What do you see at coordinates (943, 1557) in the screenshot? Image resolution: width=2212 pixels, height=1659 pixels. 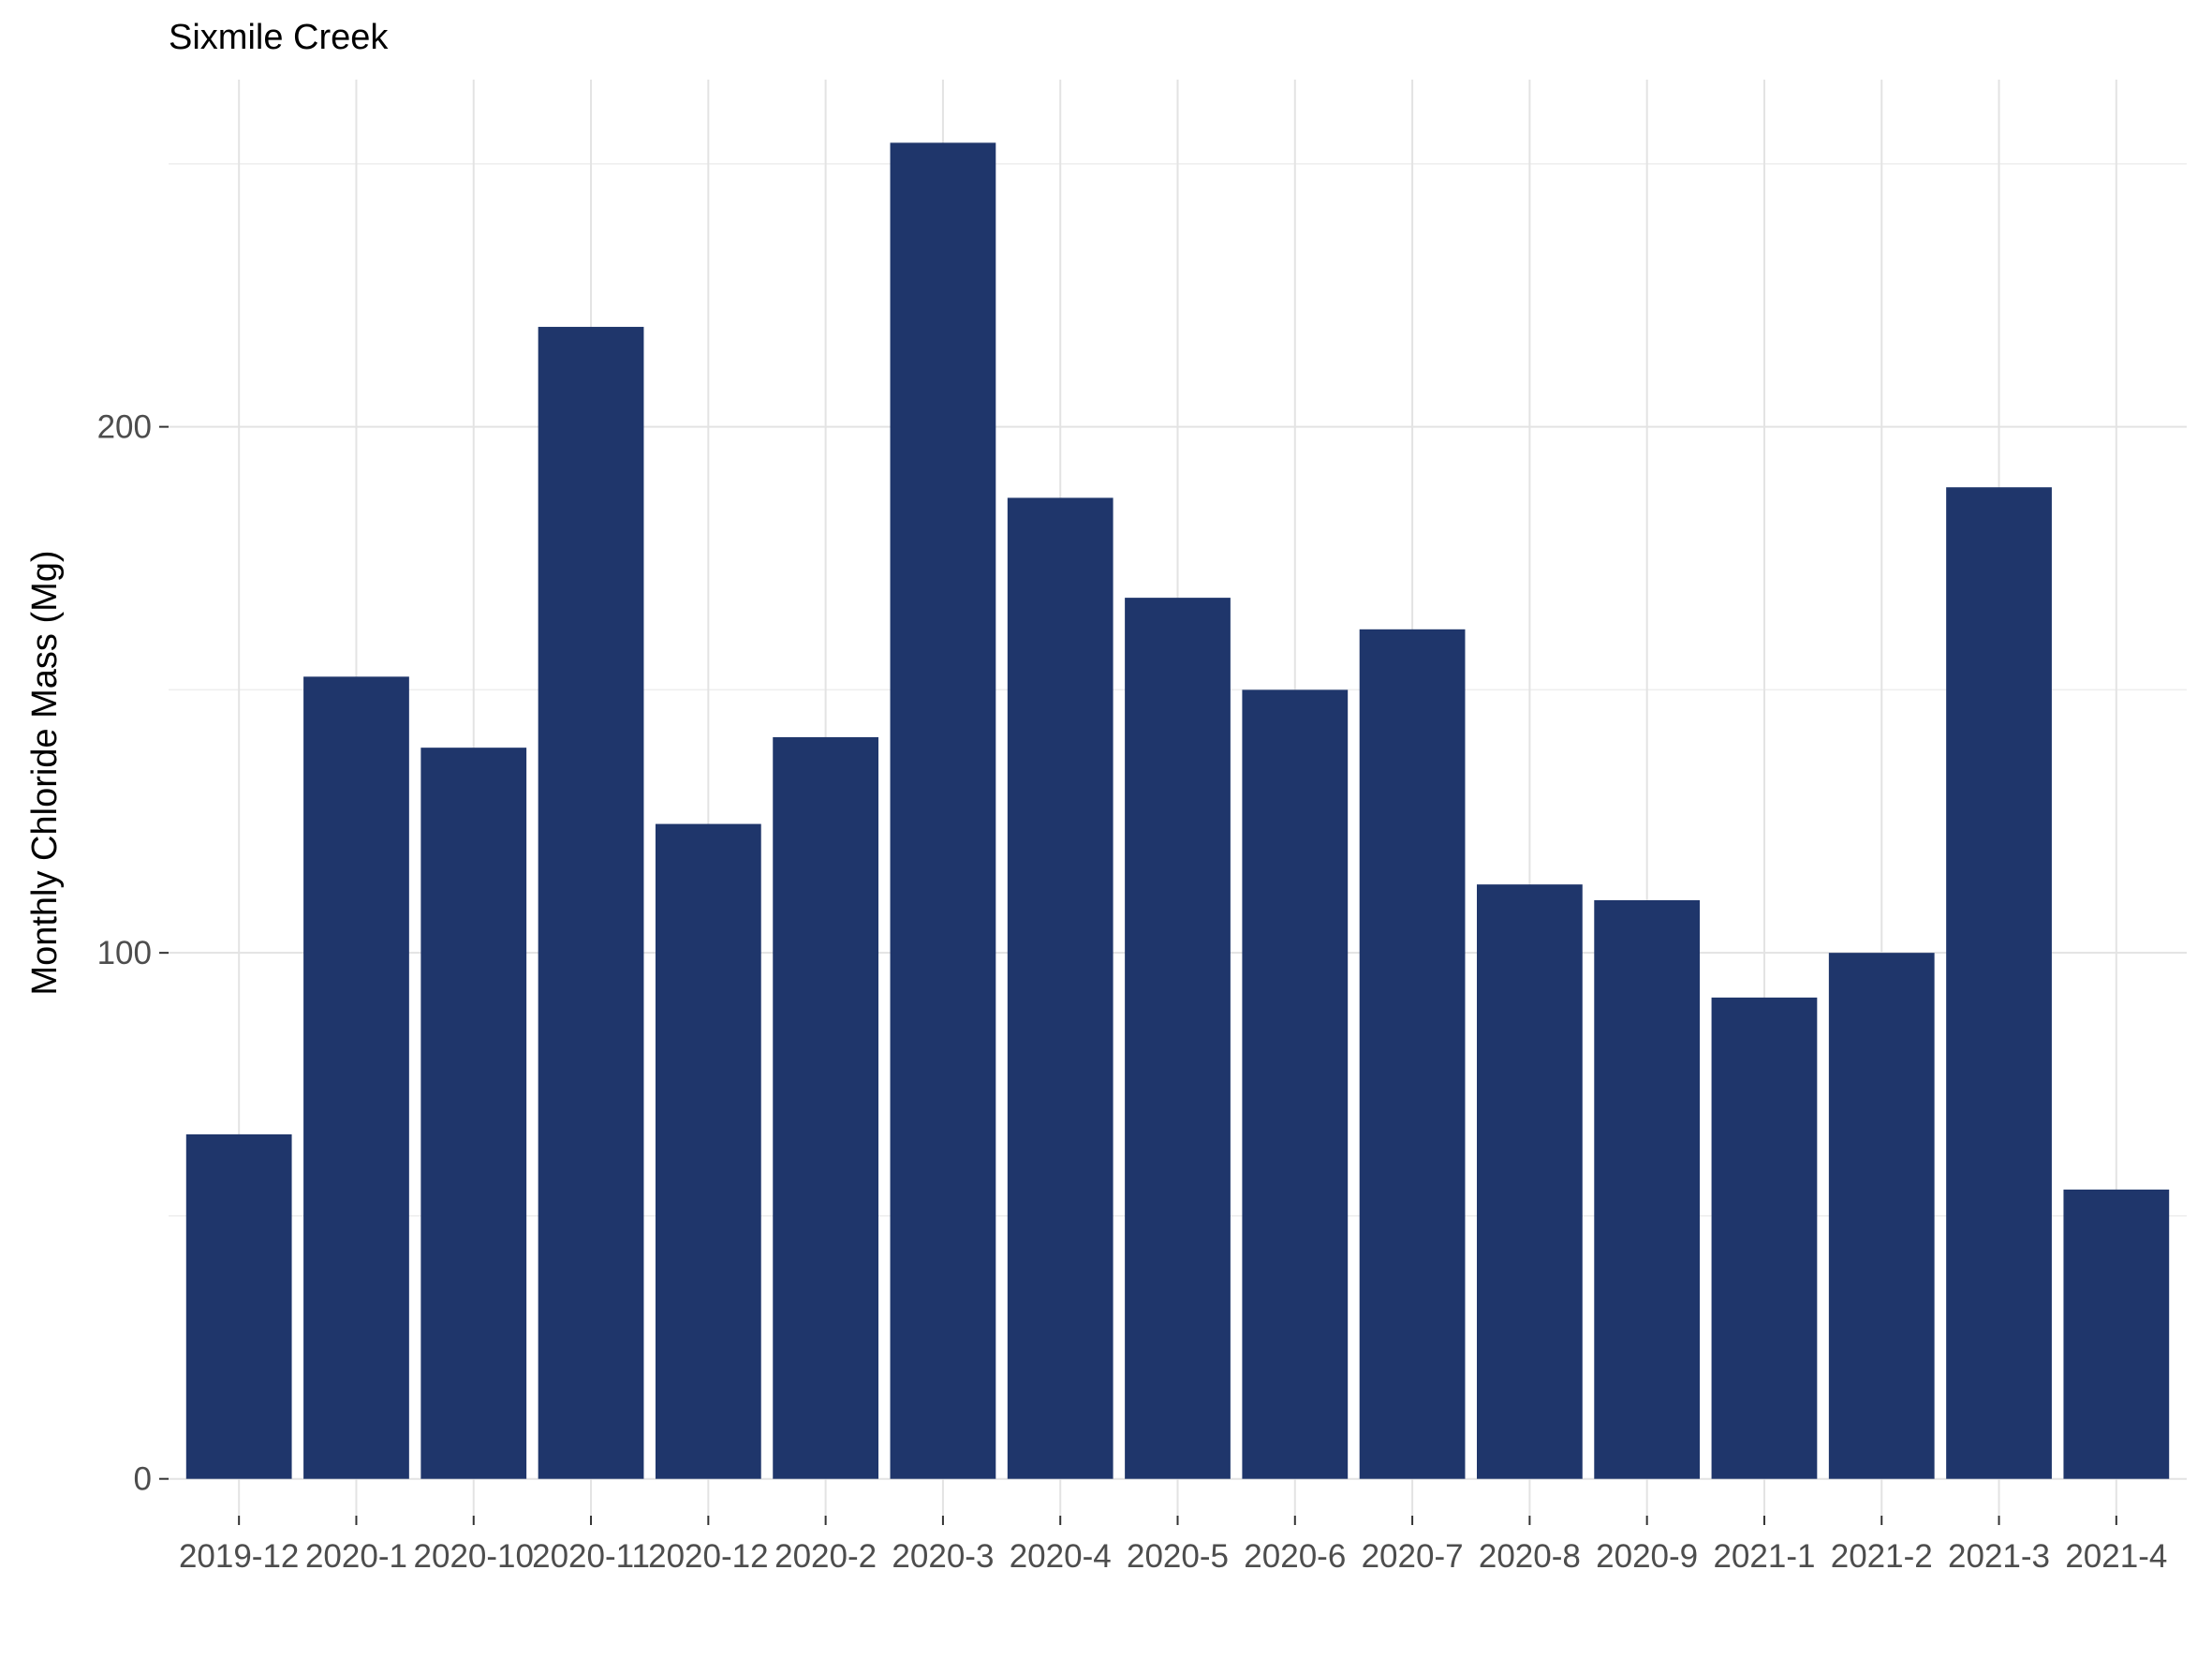 I see `x-tick-label: 2020-3` at bounding box center [943, 1557].